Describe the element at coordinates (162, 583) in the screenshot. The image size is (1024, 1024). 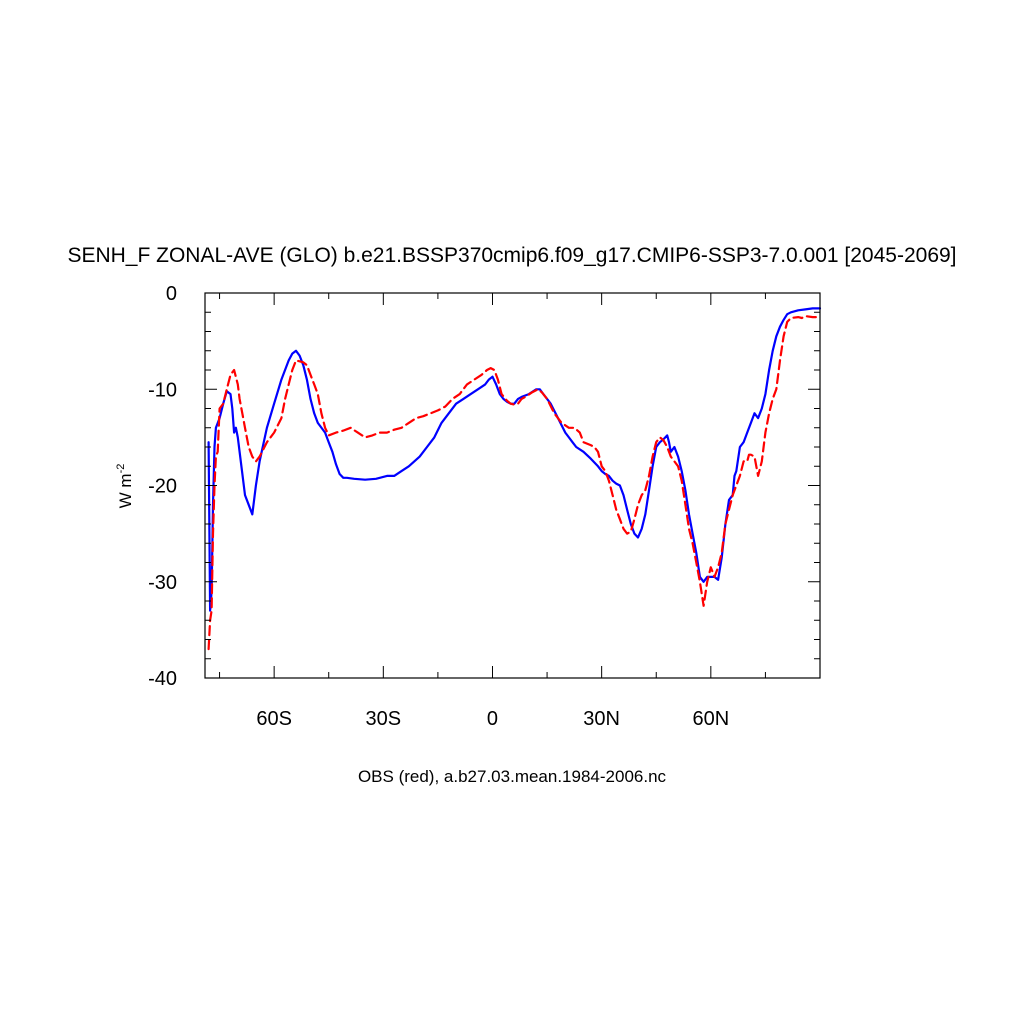
I see `y-tick-label: -30` at that location.